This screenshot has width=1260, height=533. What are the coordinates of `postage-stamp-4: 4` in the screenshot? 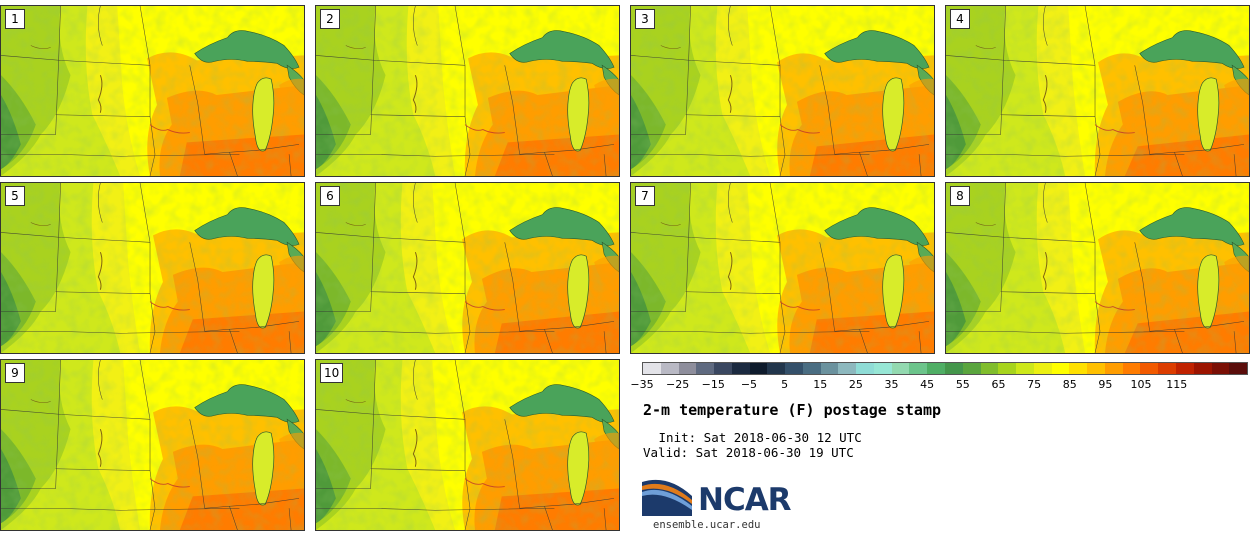 It's located at (1097, 91).